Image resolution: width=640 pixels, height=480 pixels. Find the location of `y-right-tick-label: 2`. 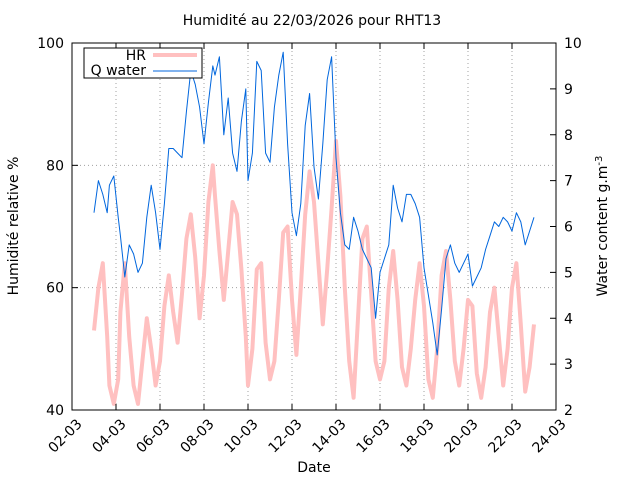

y-right-tick-label: 2 is located at coordinates (568, 411).